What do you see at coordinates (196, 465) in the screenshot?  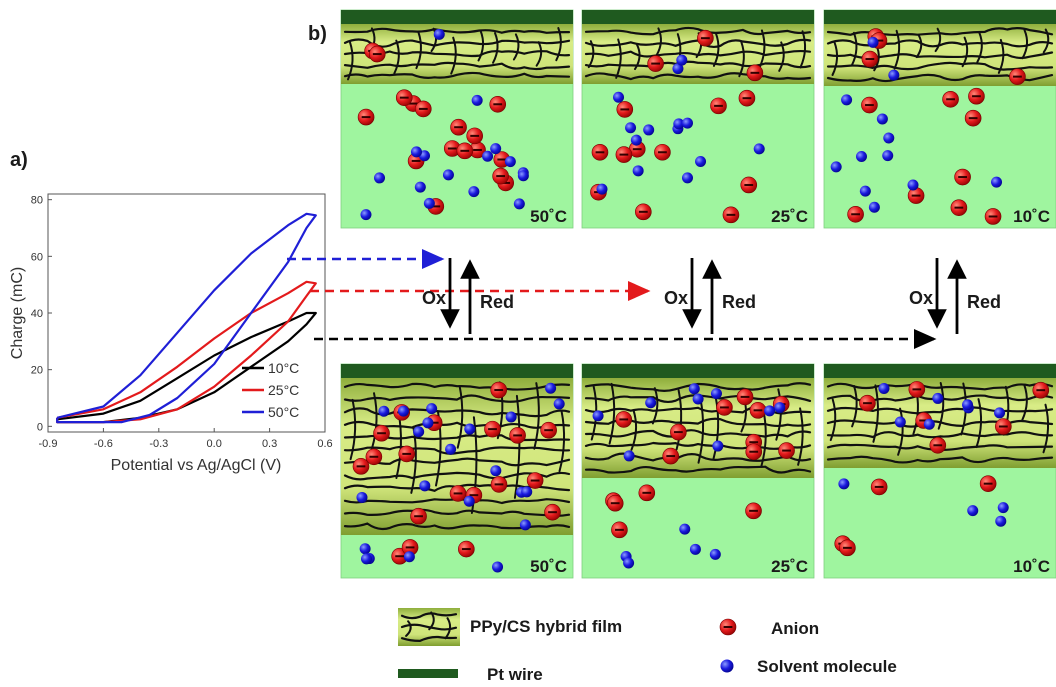 I see `x-axis-title: Potential vs Ag/AgCl (V)` at bounding box center [196, 465].